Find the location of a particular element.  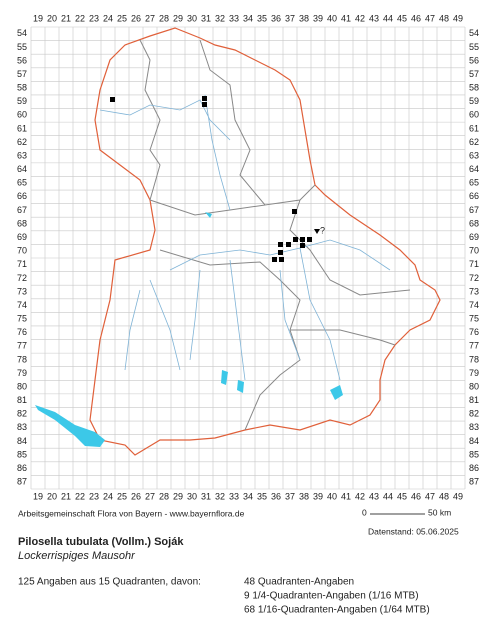

scale-end: 50 km is located at coordinates (439, 512).